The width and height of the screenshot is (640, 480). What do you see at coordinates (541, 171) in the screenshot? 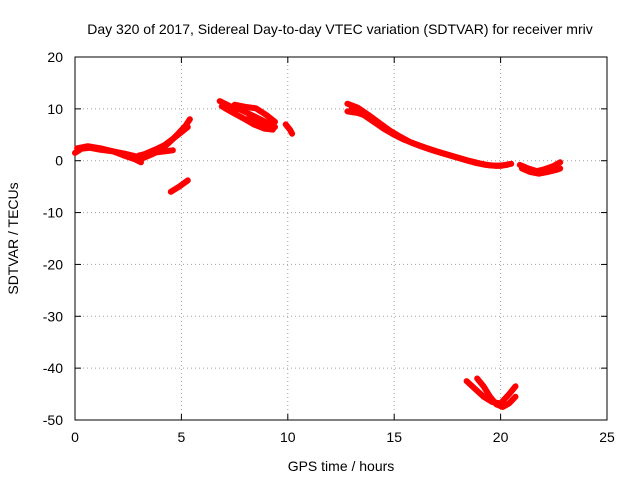
I see `data-series-seg16` at bounding box center [541, 171].